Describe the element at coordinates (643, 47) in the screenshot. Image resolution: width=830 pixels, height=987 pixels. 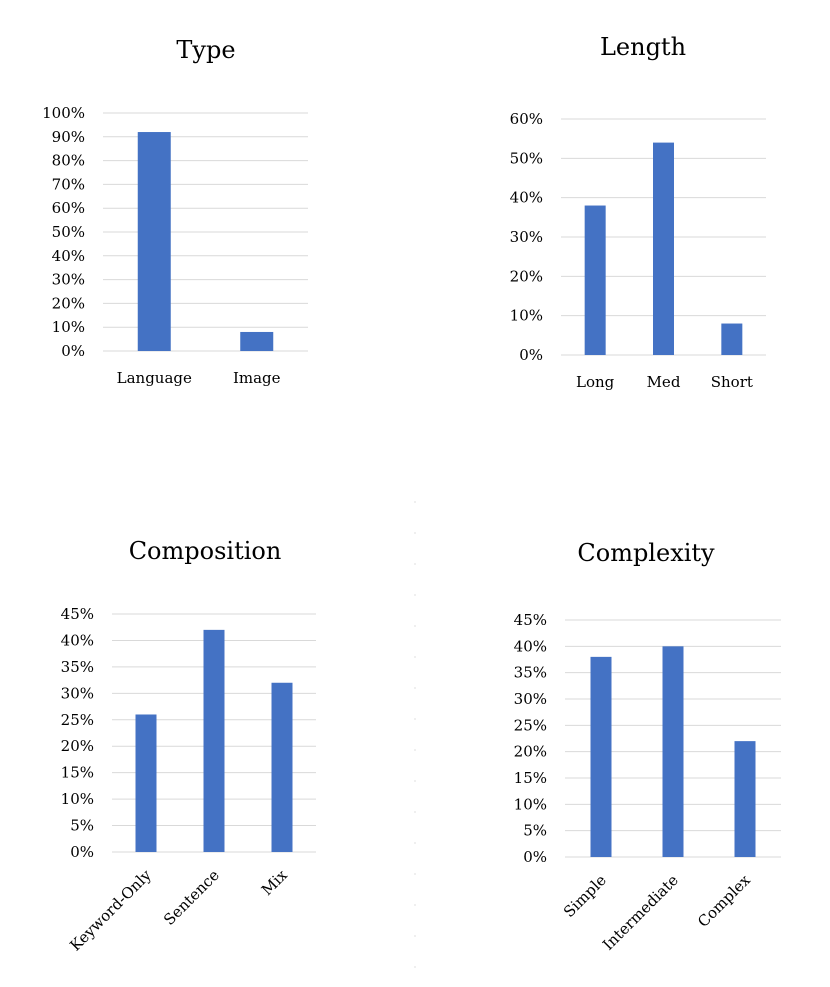
I see `chart-title: Length` at that location.